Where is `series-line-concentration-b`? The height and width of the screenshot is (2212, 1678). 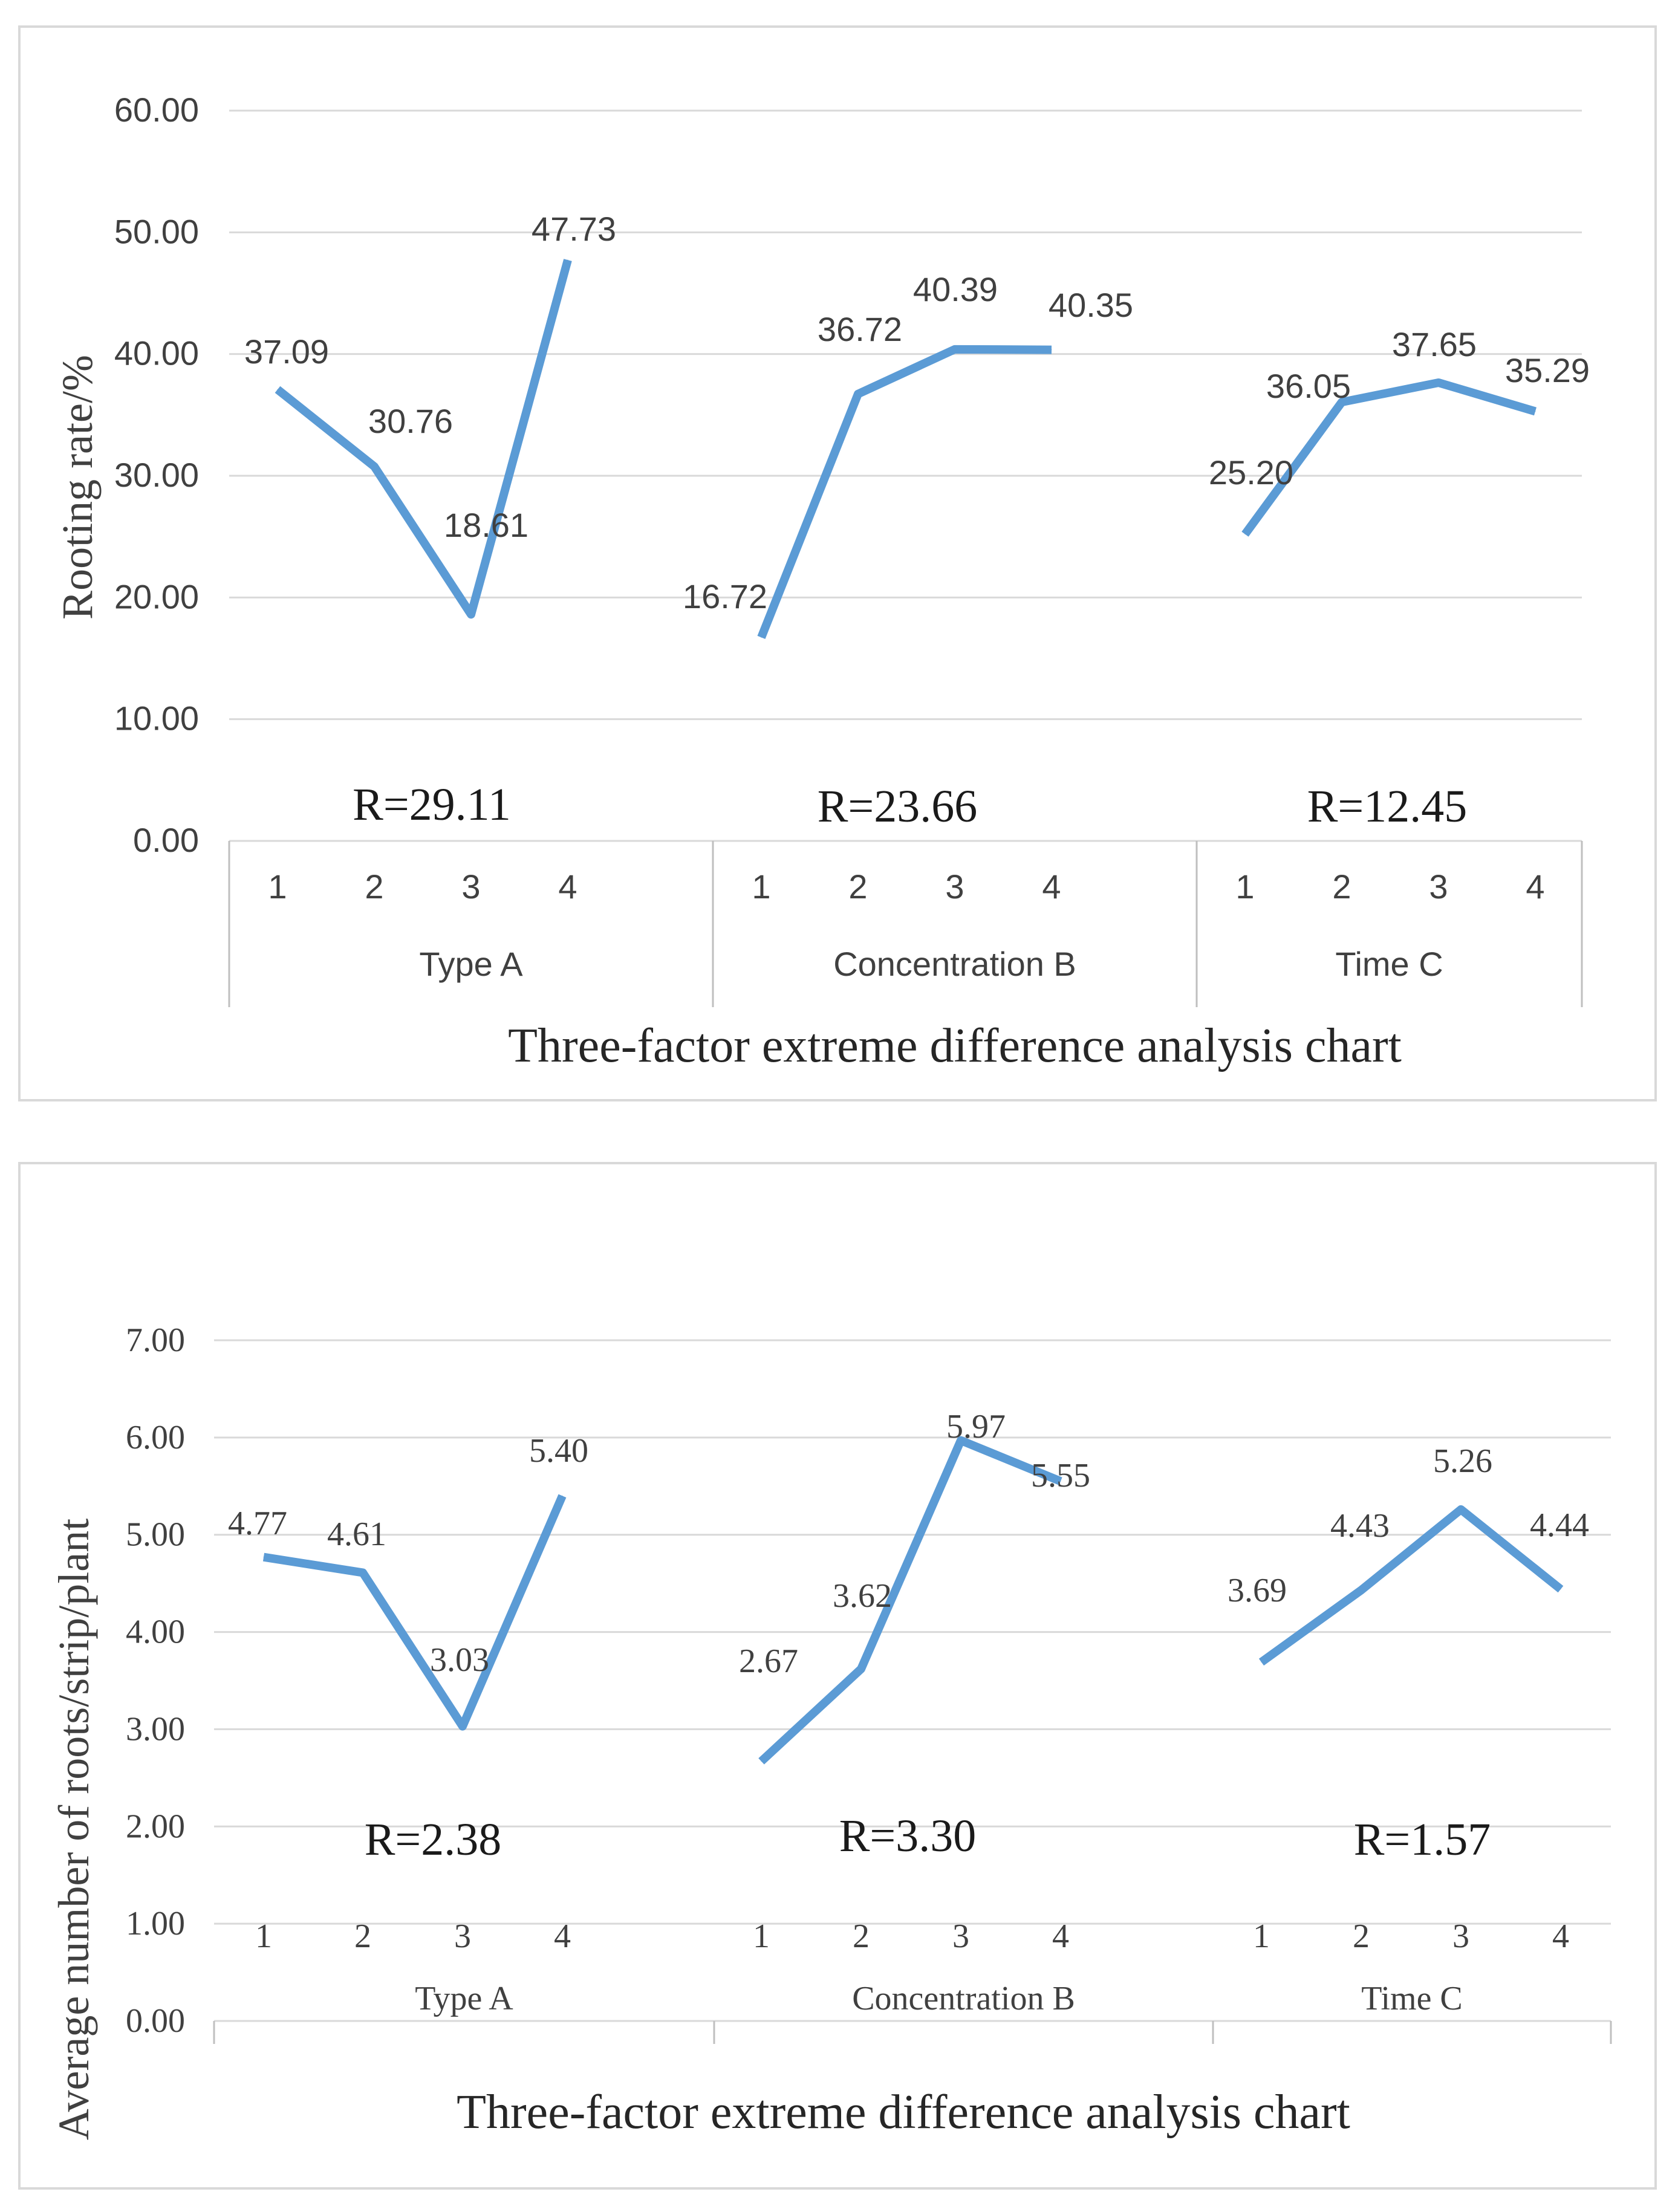 series-line-concentration-b is located at coordinates (904, 492).